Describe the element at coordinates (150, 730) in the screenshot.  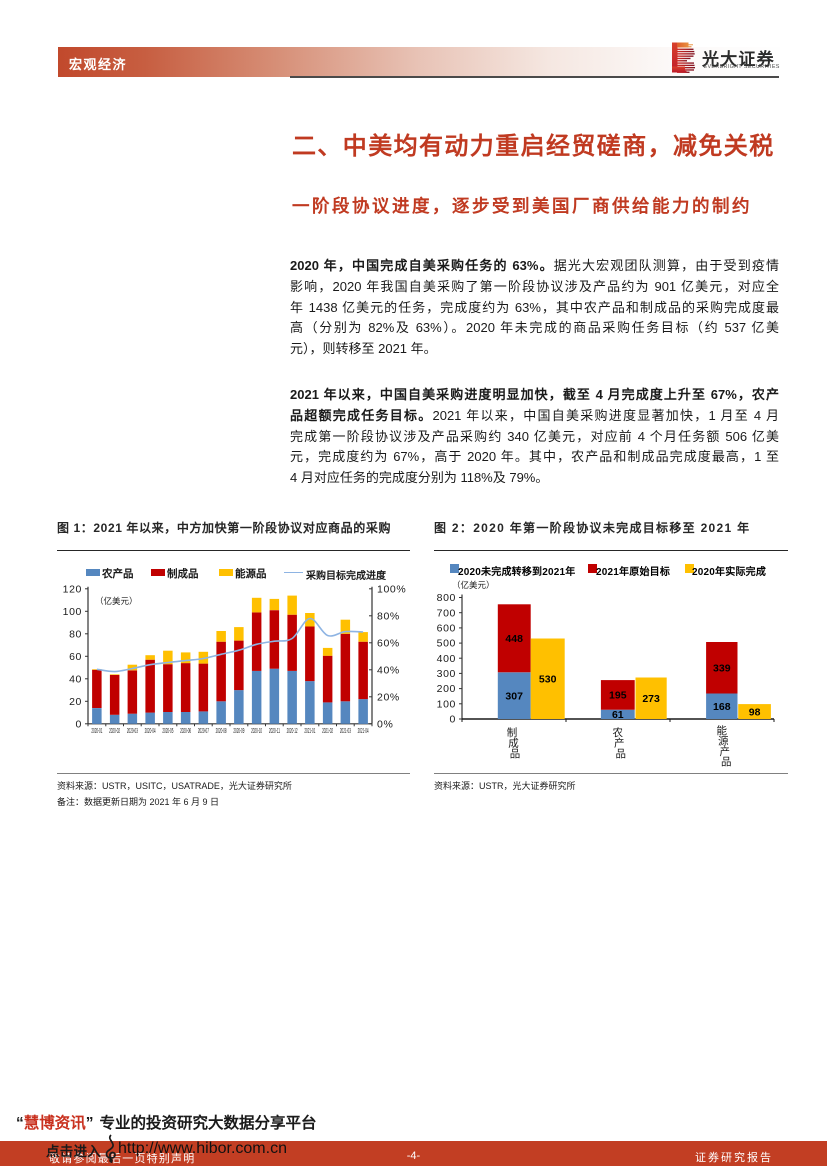
I see `svg-text: 2020-04` at that location.